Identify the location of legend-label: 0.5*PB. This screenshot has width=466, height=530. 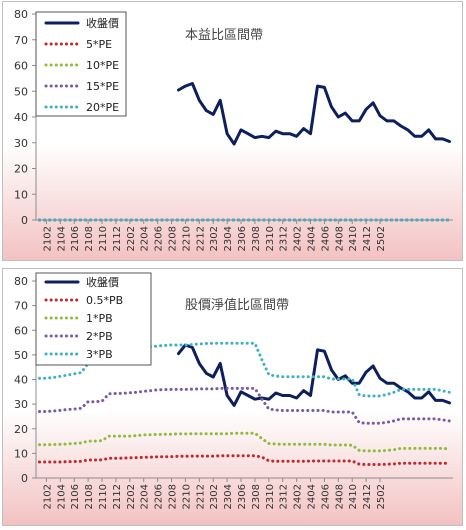
(104, 300).